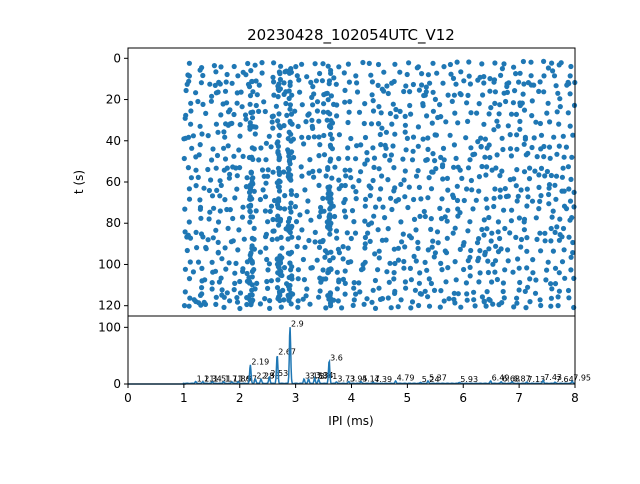 This screenshot has height=484, width=640. What do you see at coordinates (314, 376) in the screenshot?
I see `peak-label: 3.15` at bounding box center [314, 376].